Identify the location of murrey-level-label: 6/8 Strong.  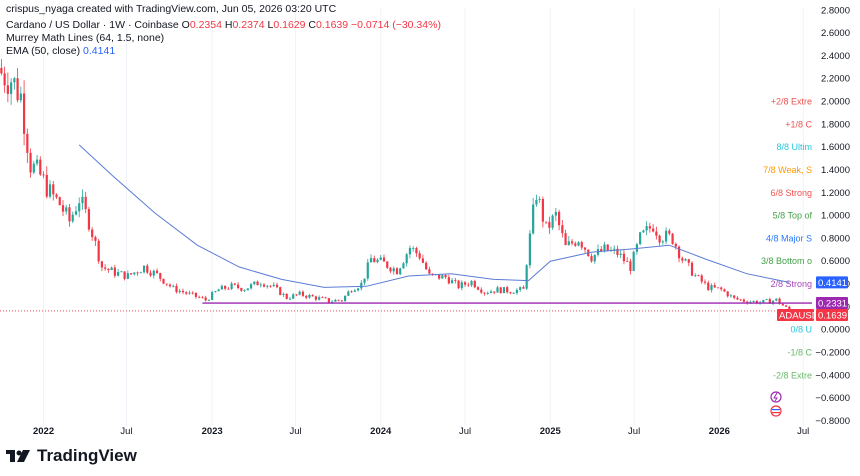
(791, 193).